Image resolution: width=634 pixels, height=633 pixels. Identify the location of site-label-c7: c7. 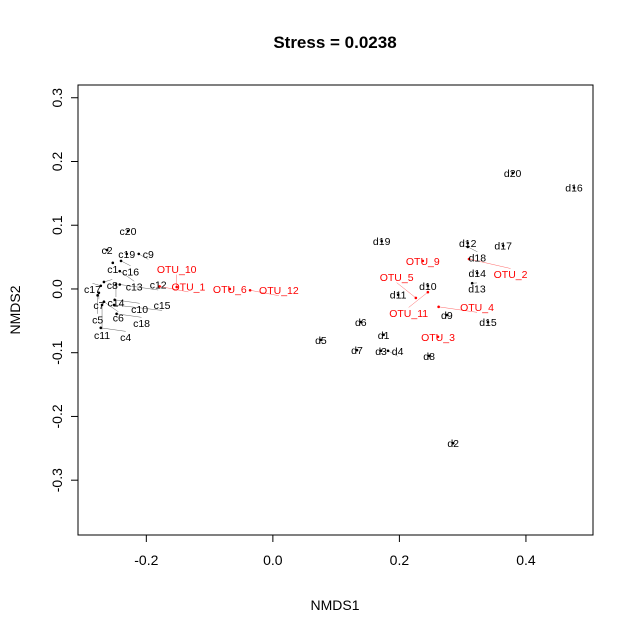
(98, 306).